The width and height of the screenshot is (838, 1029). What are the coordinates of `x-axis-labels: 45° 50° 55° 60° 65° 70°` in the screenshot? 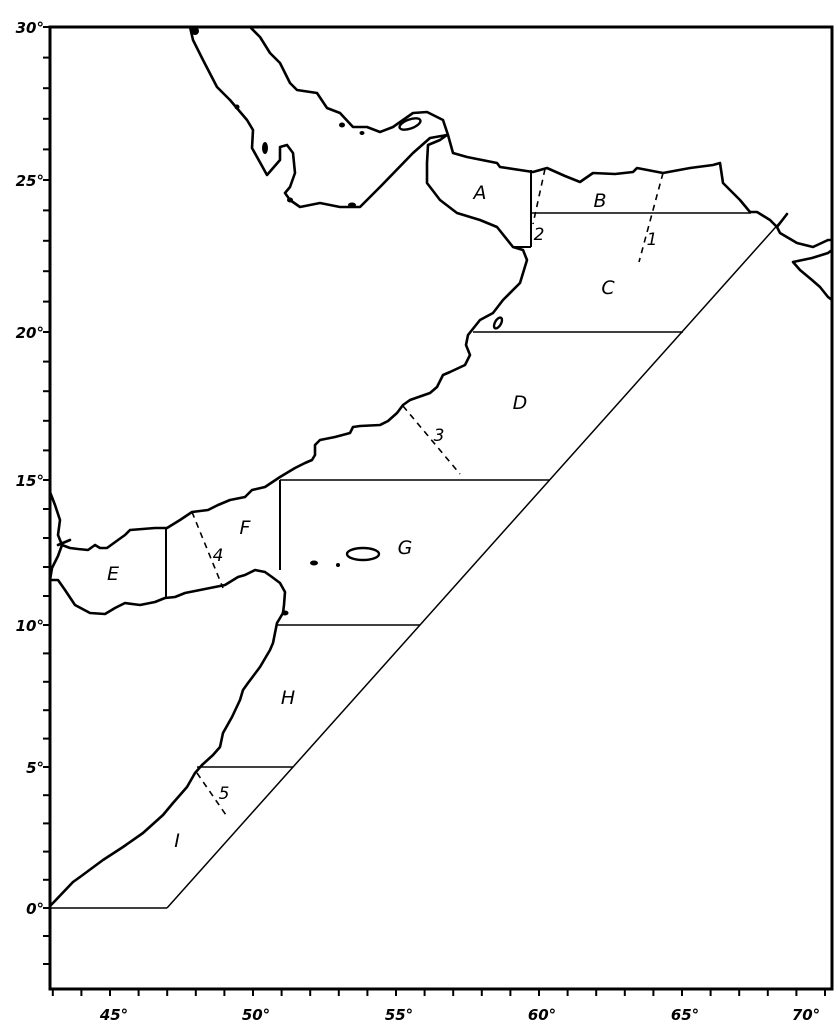 It's located at (459, 1015).